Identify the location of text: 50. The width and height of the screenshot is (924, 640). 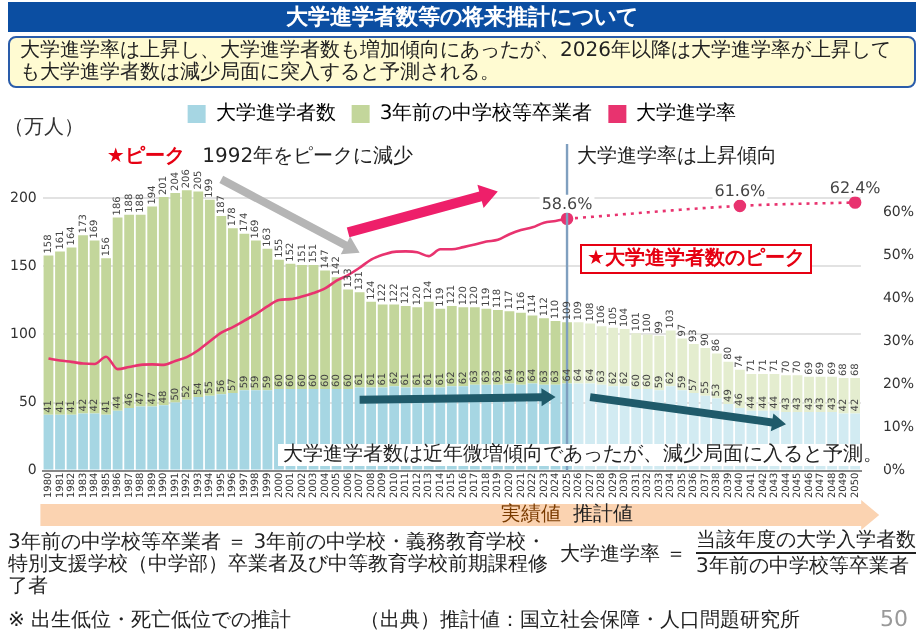
(894, 619).